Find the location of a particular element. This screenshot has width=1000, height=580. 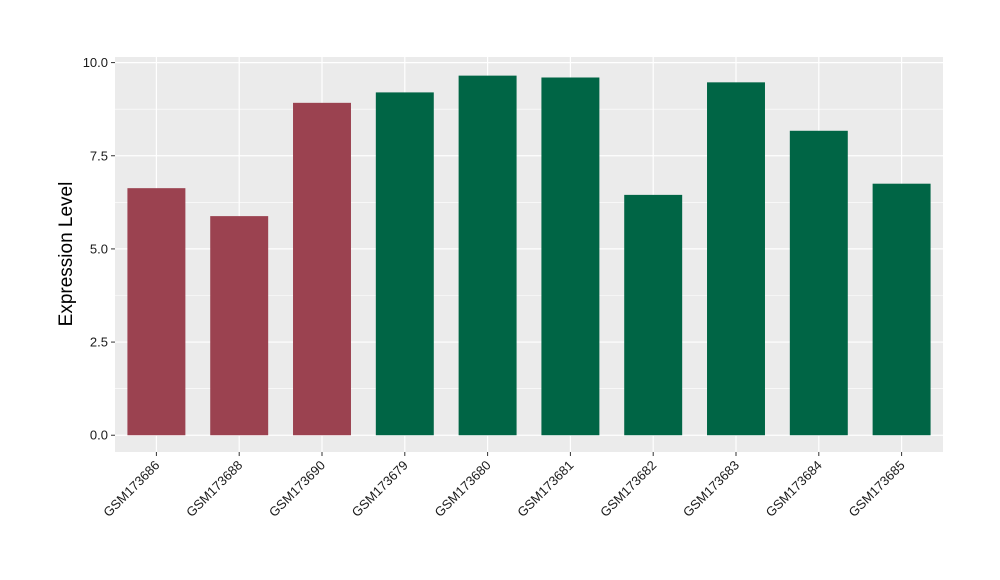

y-axis: 0.0 2.5 5.0 7.5 10.0 is located at coordinates (99, 249).